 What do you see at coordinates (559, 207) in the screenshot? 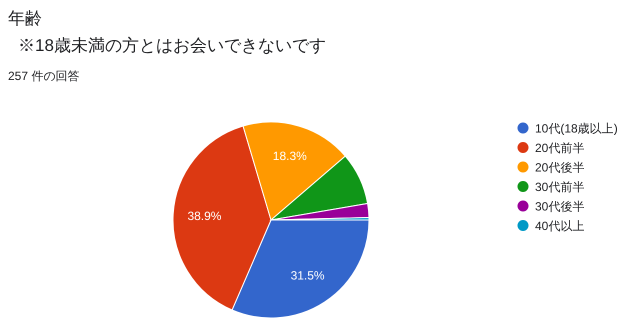
I see `legend-label: 30代後半` at bounding box center [559, 207].